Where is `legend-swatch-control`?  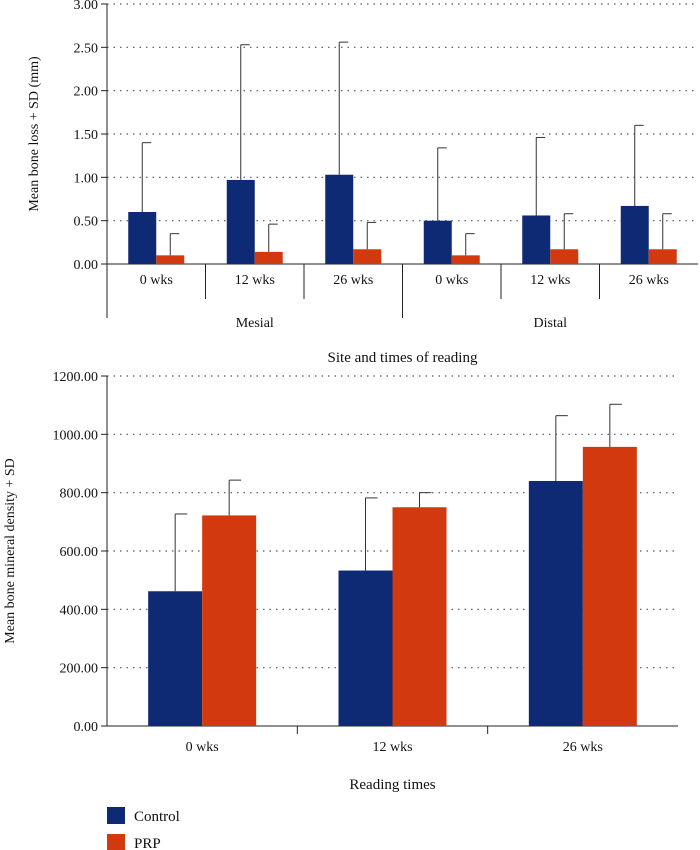 legend-swatch-control is located at coordinates (116, 815).